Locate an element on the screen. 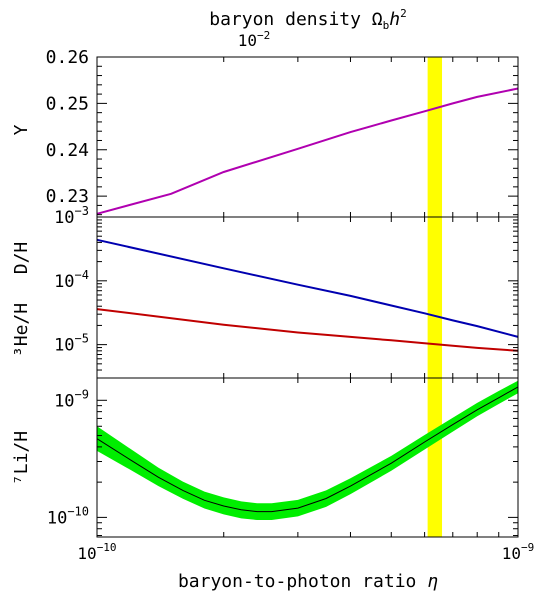  y-label-Li7H: ⁷Li/H is located at coordinates (21, 458).